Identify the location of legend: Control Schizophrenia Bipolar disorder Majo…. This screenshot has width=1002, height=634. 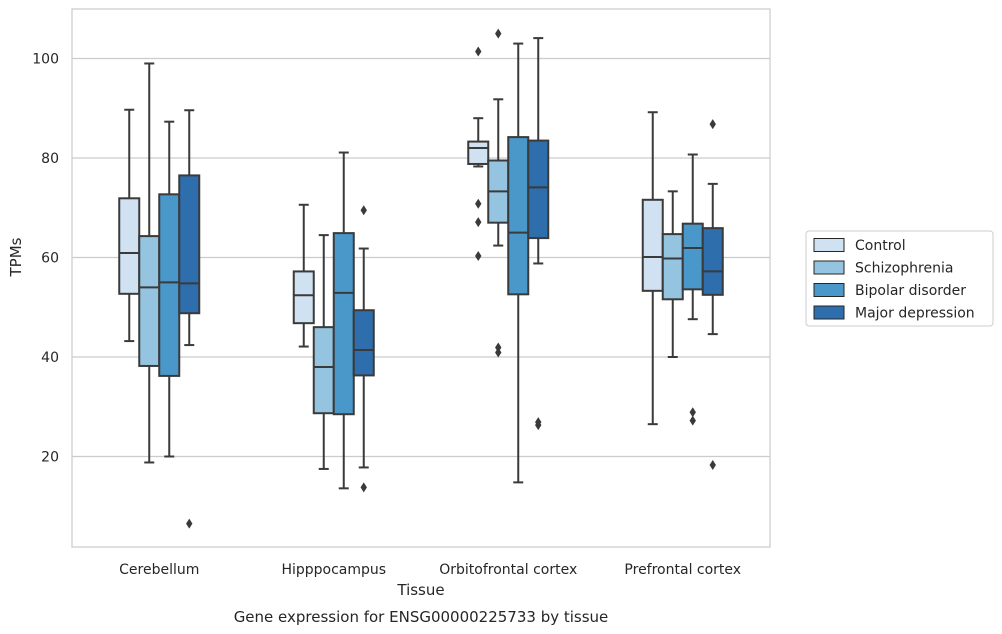
(899, 278).